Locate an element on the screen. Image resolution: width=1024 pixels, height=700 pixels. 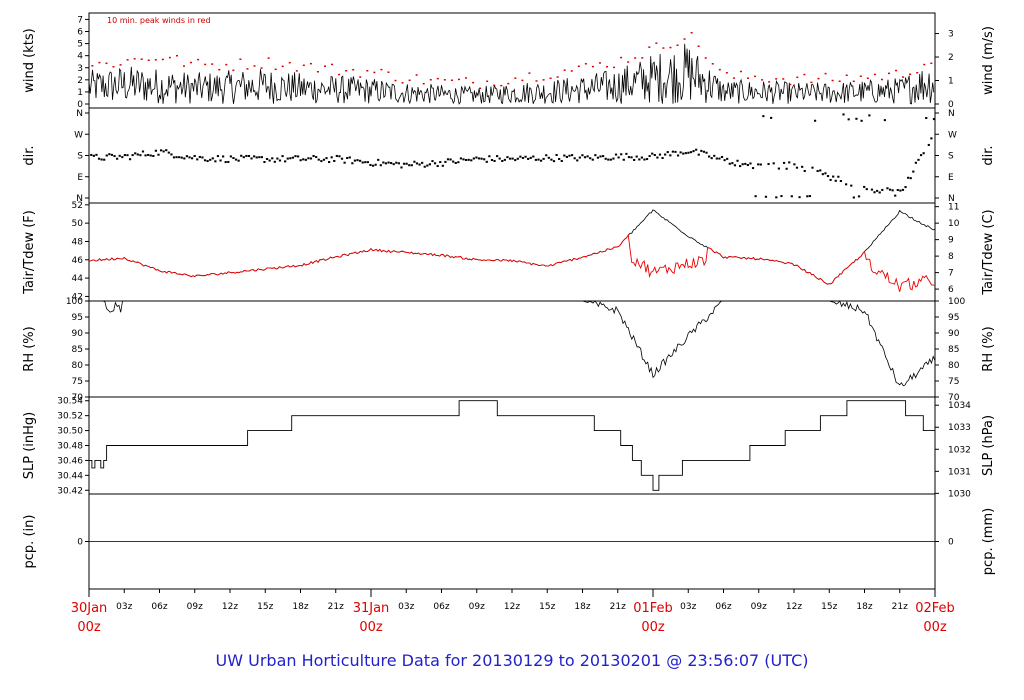
series-line is located at coordinates (512, 343).